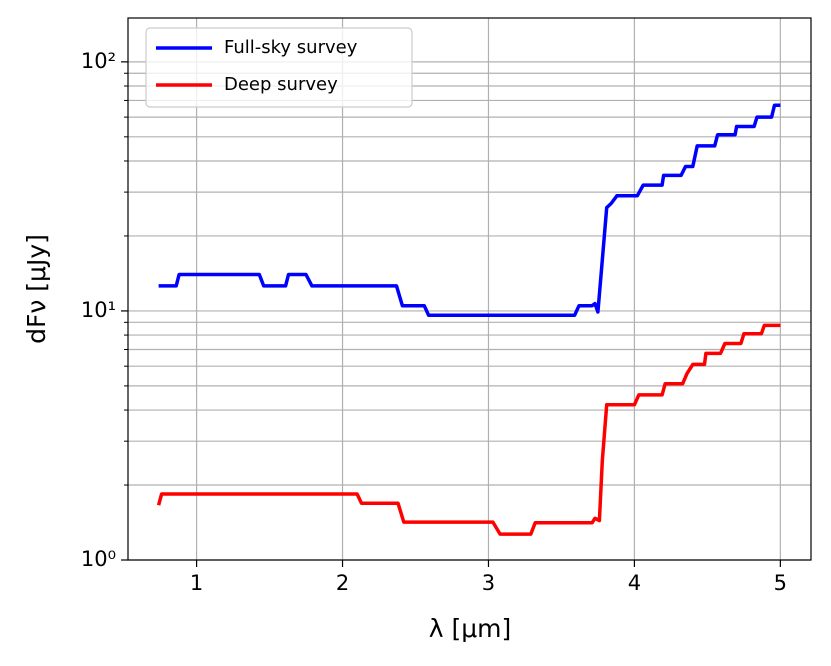  Describe the element at coordinates (780, 583) in the screenshot. I see `x-tick-label: 5` at that location.